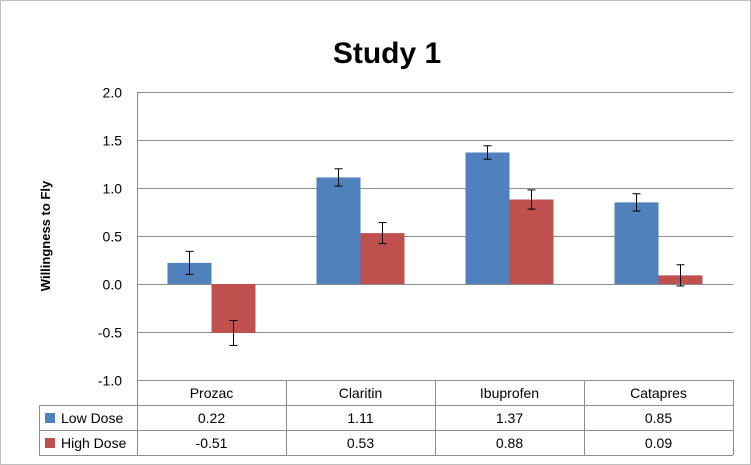 Image resolution: width=751 pixels, height=465 pixels. What do you see at coordinates (387, 53) in the screenshot?
I see `chart-title: Study 1` at bounding box center [387, 53].